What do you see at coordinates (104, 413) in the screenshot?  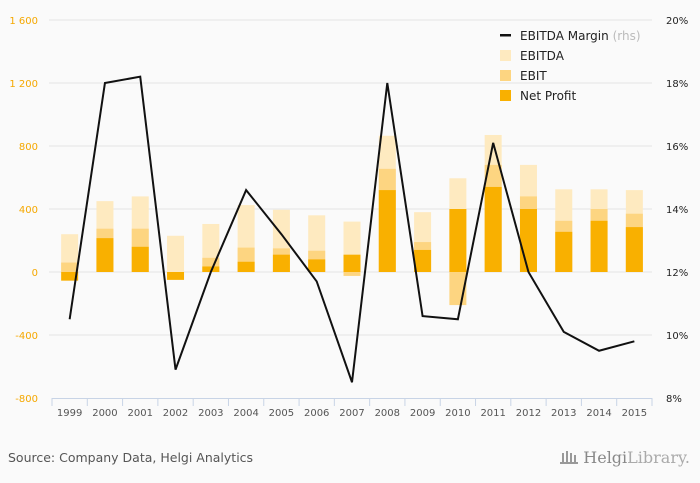 I see `x-tick-label: 2000` at bounding box center [104, 413].